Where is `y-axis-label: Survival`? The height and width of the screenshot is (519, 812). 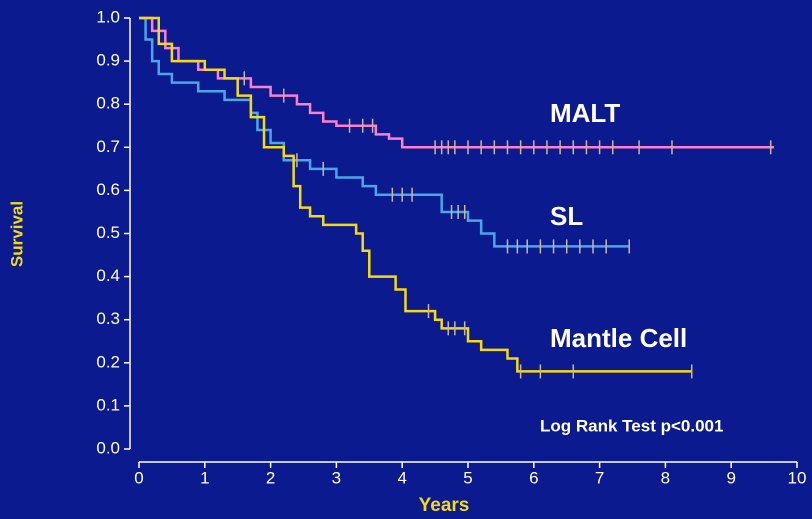 y-axis-label: Survival is located at coordinates (16, 234).